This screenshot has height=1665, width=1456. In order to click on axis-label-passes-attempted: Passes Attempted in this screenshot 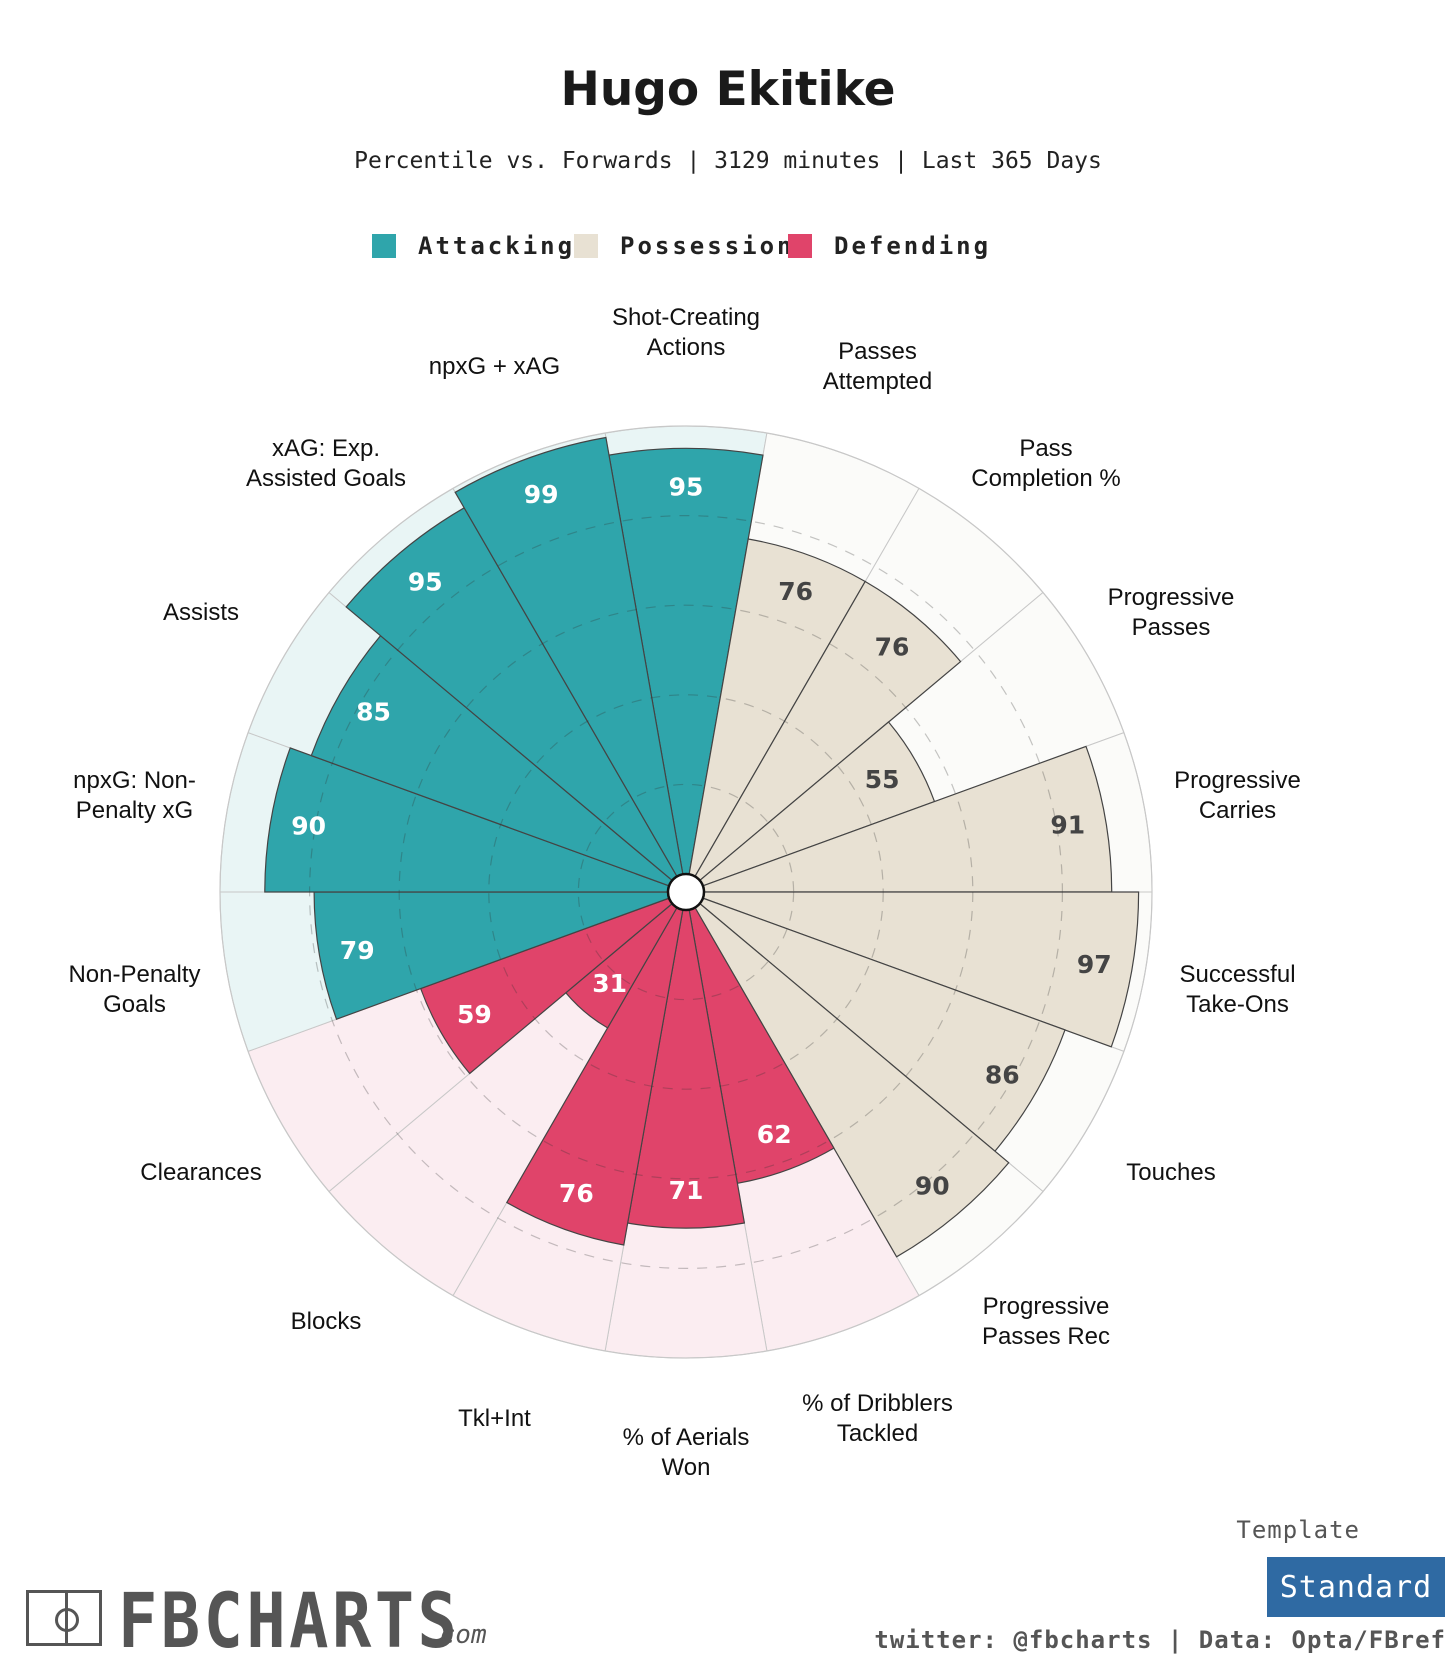, I will do `click(877, 366)`.